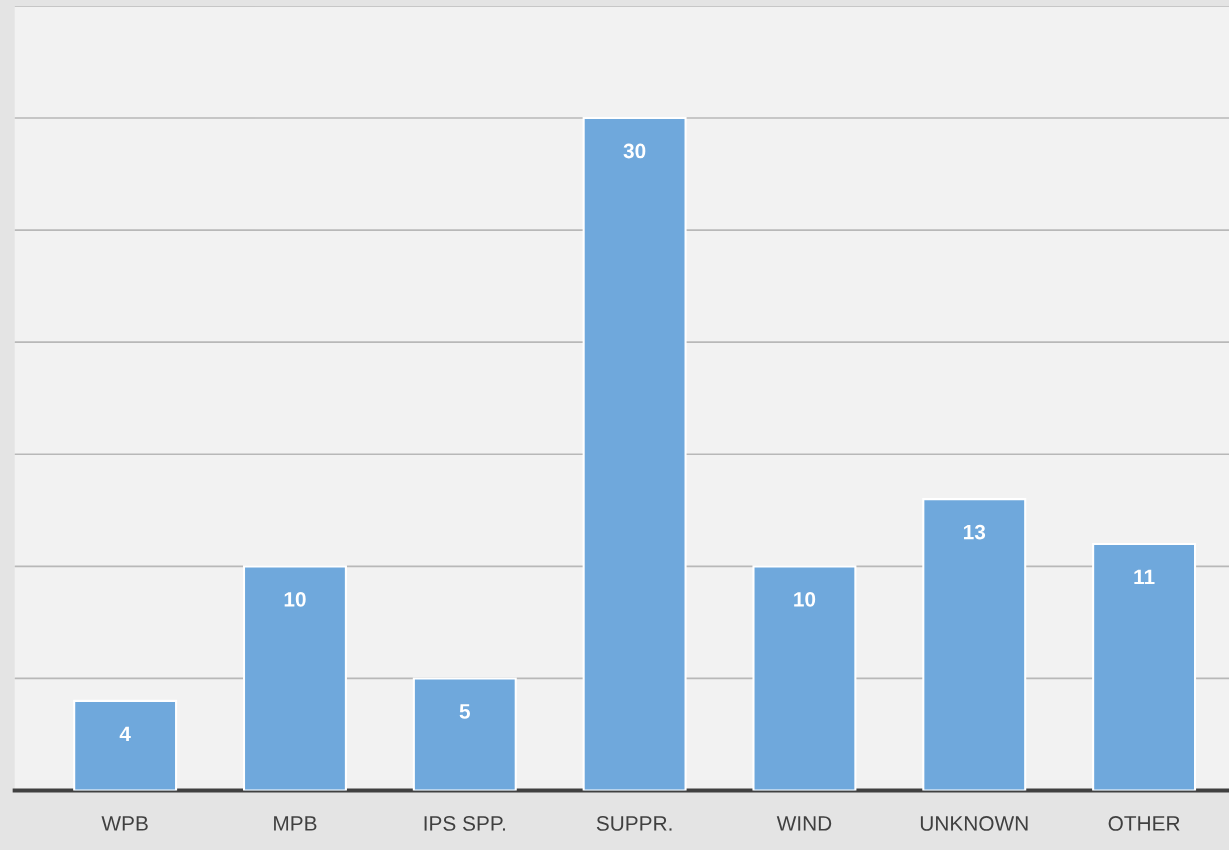 This screenshot has width=1229, height=850. I want to click on x-tick-label: UNKNOWN, so click(974, 823).